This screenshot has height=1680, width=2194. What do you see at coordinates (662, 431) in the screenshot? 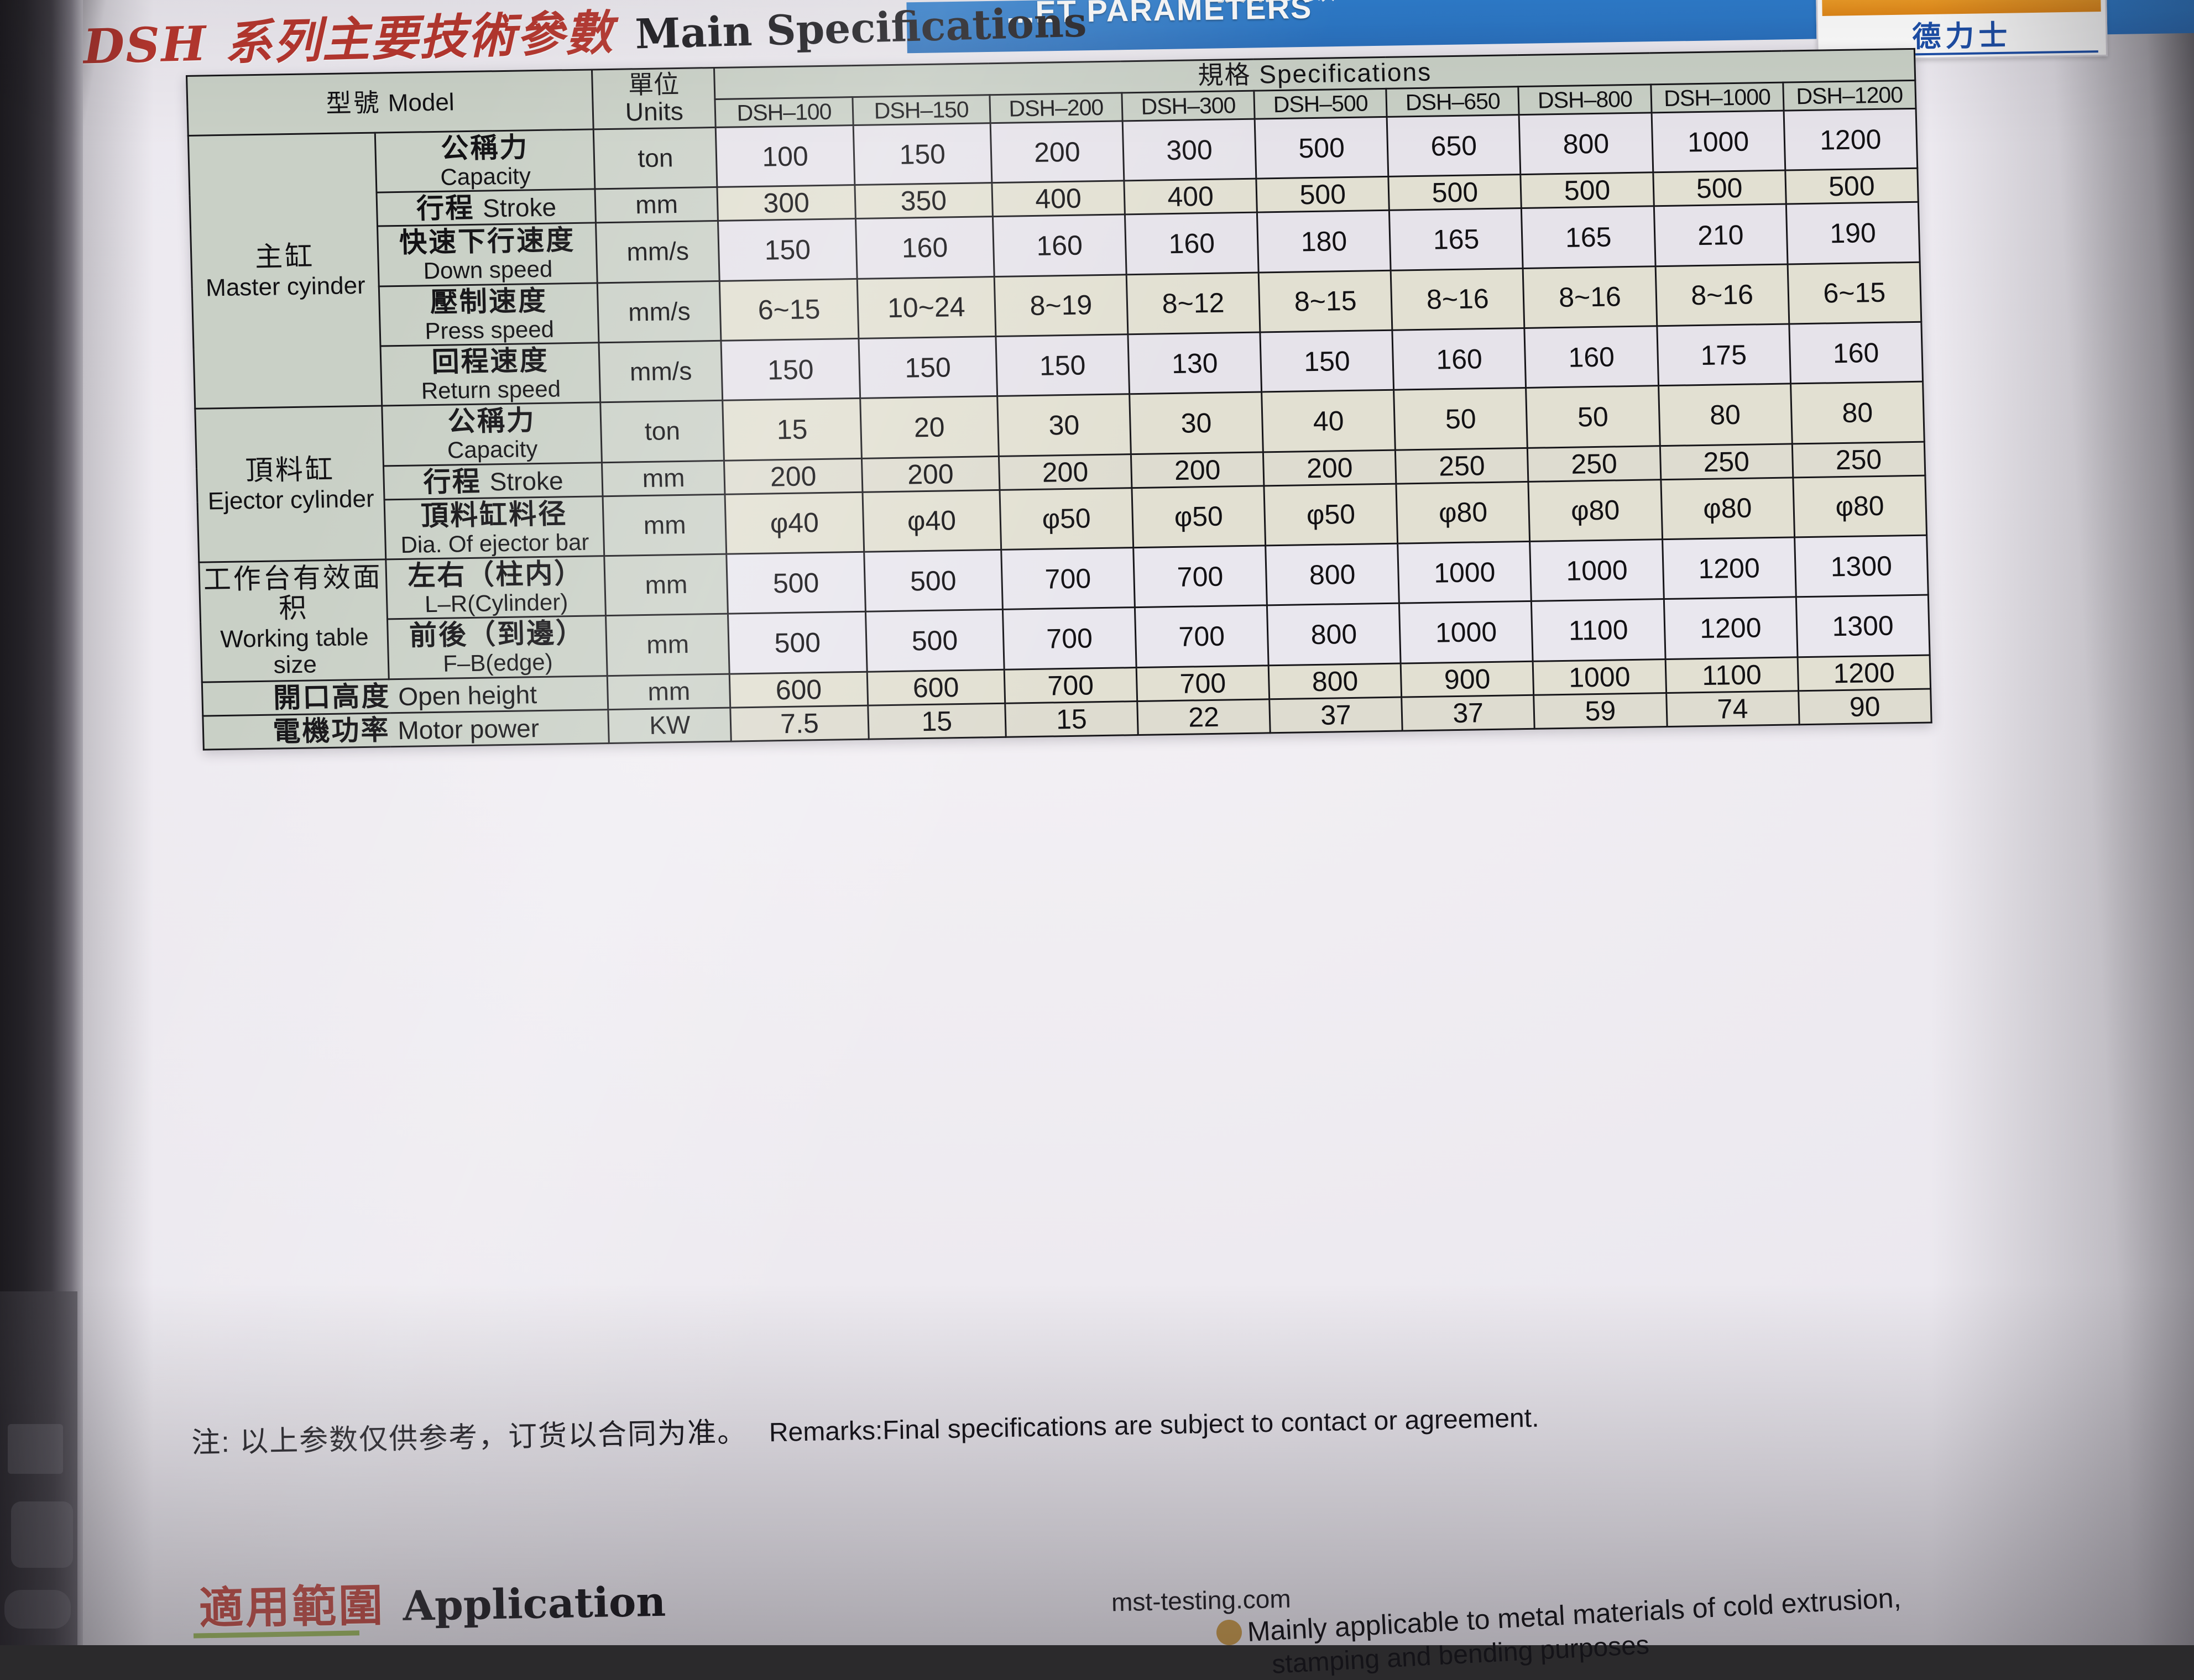
I see `unit-cell: ton` at bounding box center [662, 431].